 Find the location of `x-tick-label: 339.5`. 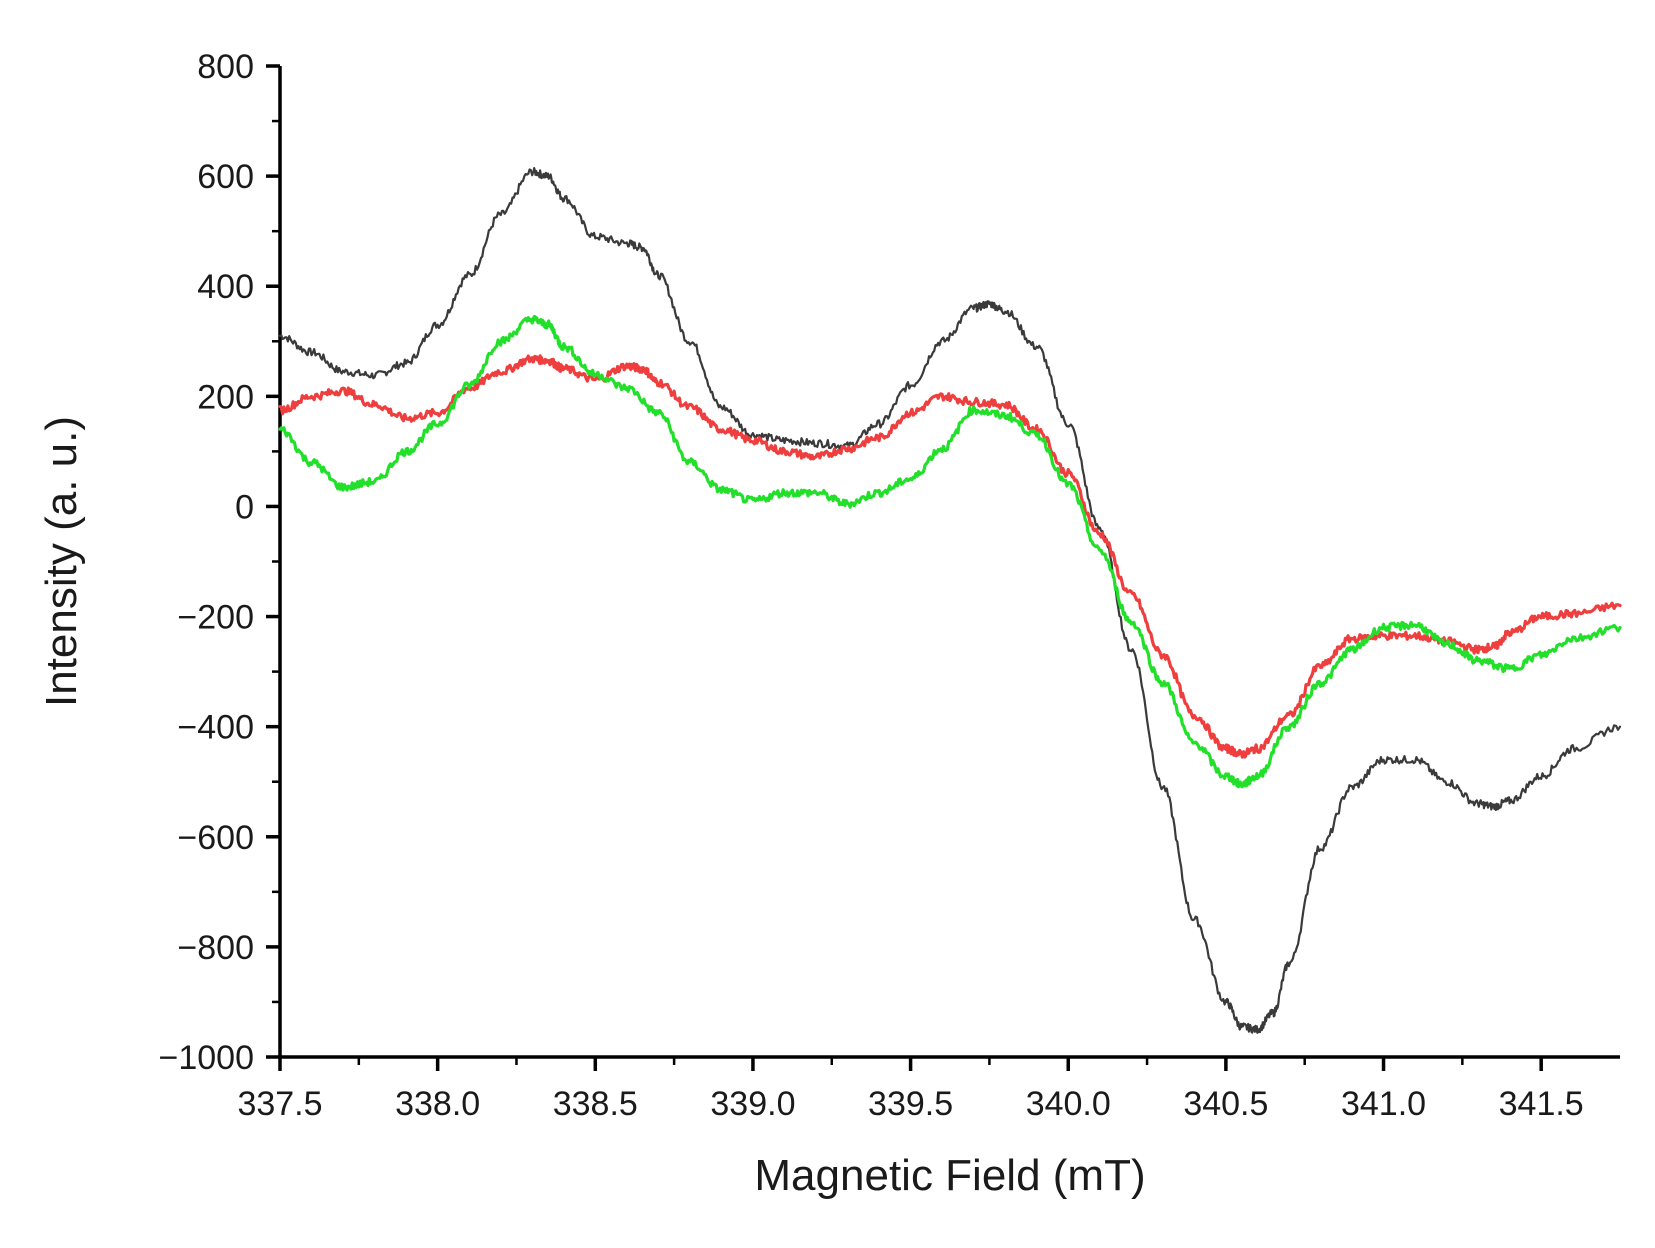

x-tick-label: 339.5 is located at coordinates (910, 1104).